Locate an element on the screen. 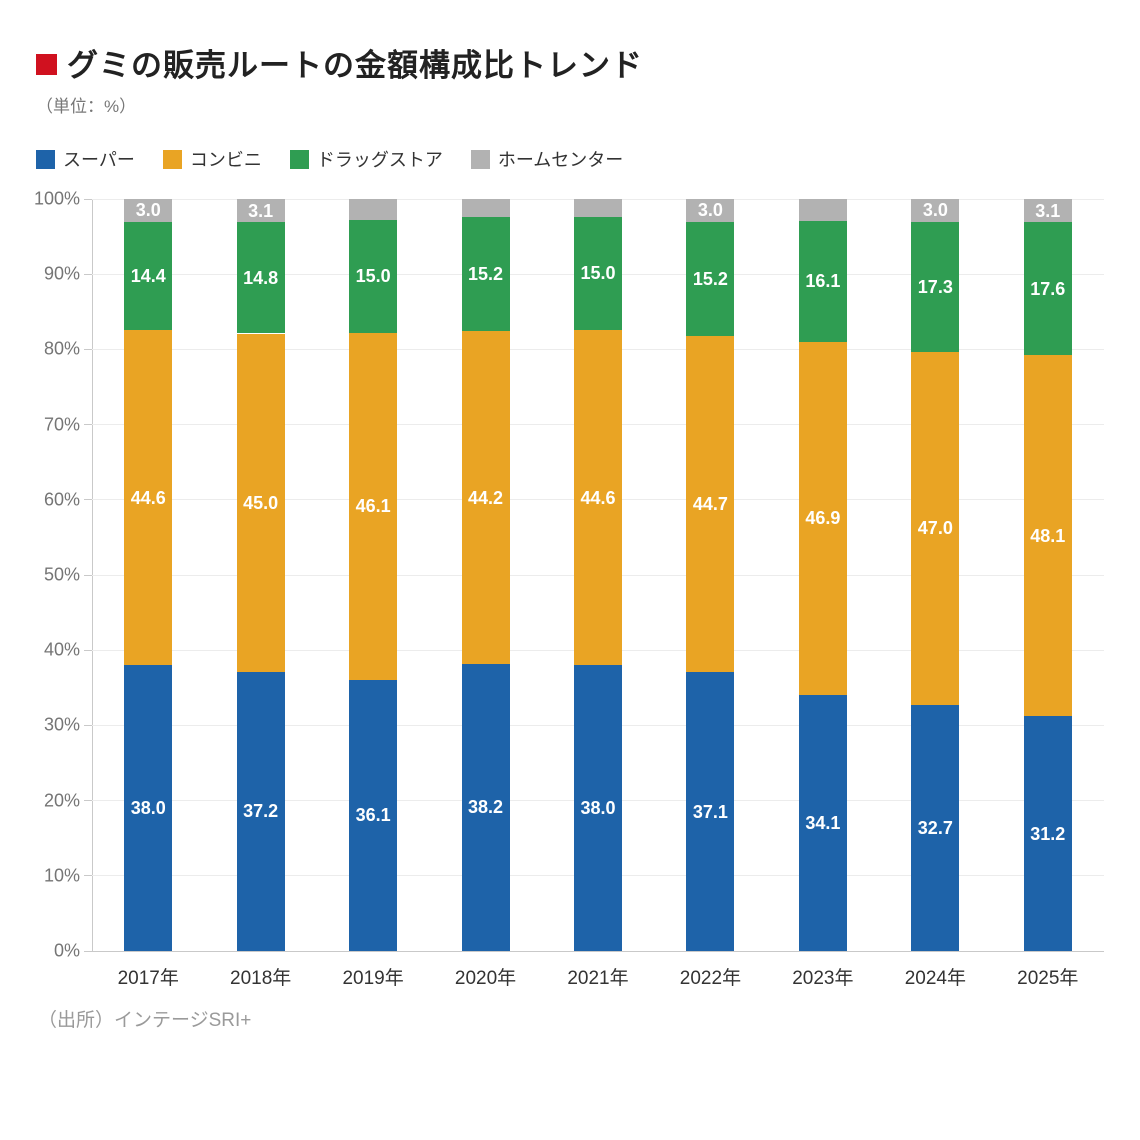 The height and width of the screenshot is (1140, 1140). value-label-スーパー-2019年: 36.1 is located at coordinates (373, 815).